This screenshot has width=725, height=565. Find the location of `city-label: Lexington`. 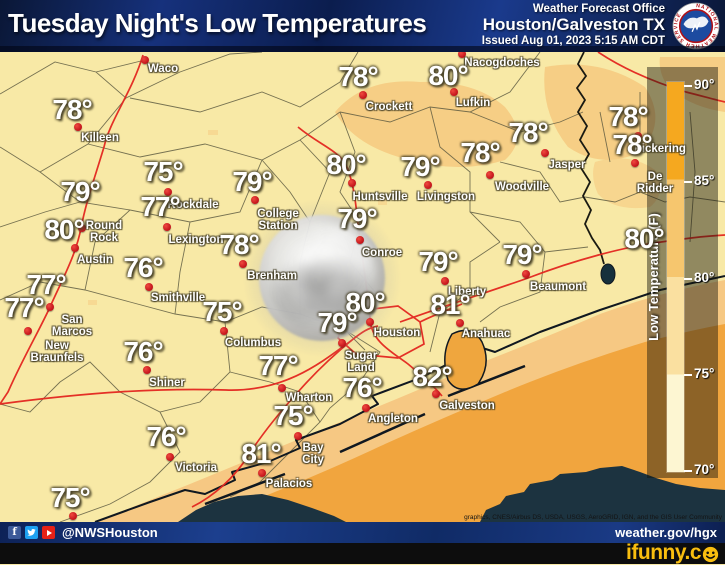

city-label: Lexington is located at coordinates (196, 239).